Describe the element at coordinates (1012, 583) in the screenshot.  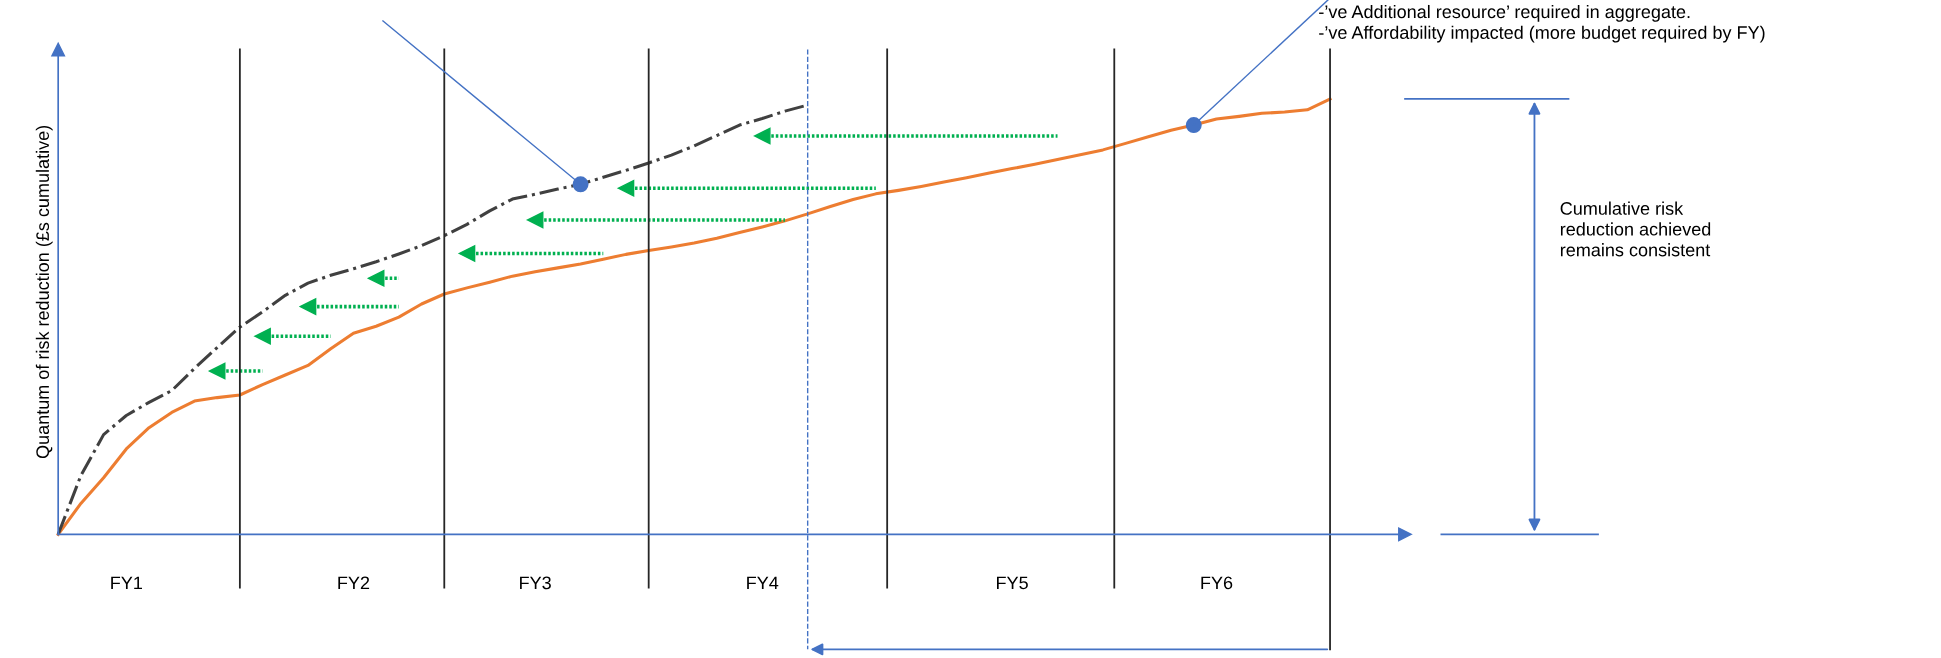
I see `x-tick-label: FY5` at that location.